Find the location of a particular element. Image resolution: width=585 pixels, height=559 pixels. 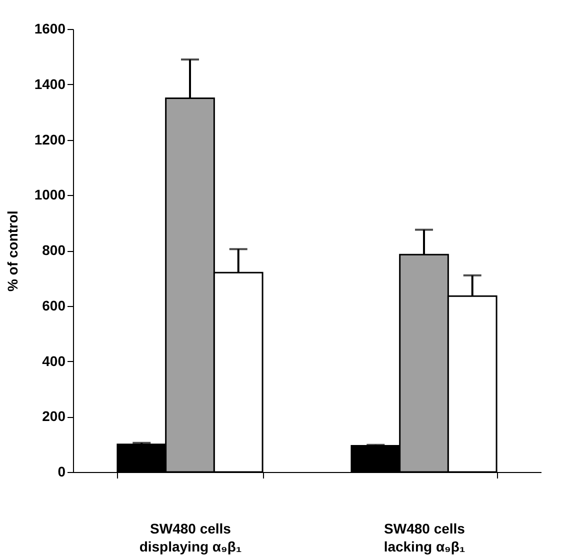

y-tick-label: 800 is located at coordinates (54, 250).